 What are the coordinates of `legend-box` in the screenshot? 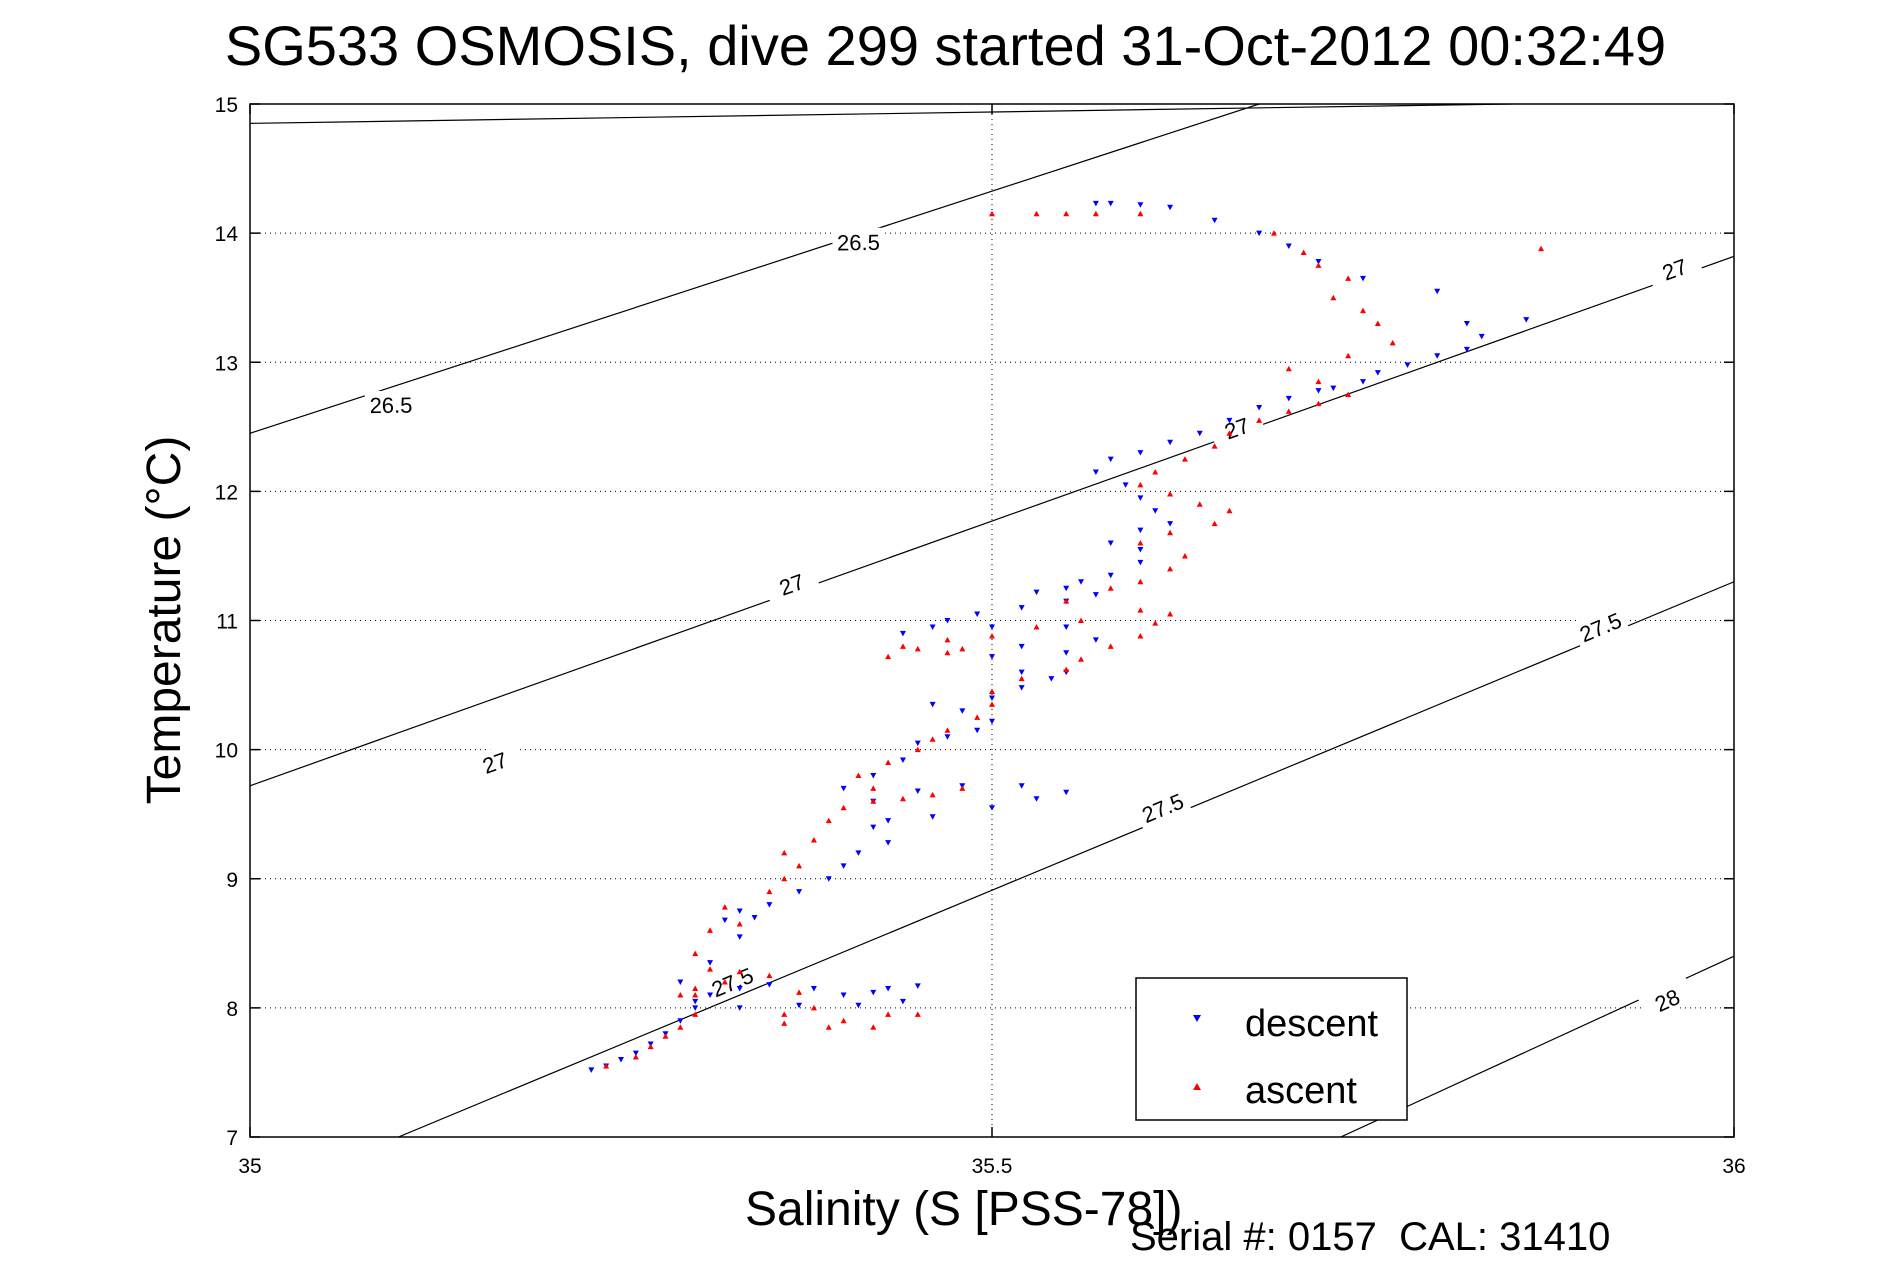 It's located at (1271, 1049).